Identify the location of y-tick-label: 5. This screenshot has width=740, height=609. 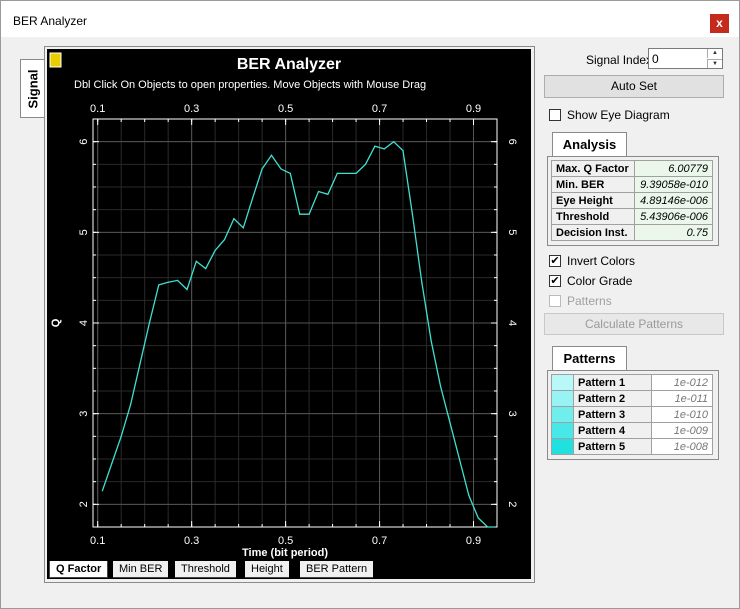
(84, 232).